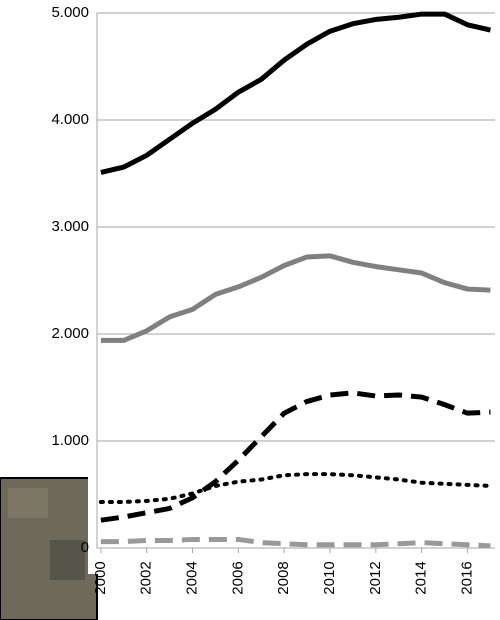  Describe the element at coordinates (237, 577) in the screenshot. I see `x-tick-label: 2006` at that location.